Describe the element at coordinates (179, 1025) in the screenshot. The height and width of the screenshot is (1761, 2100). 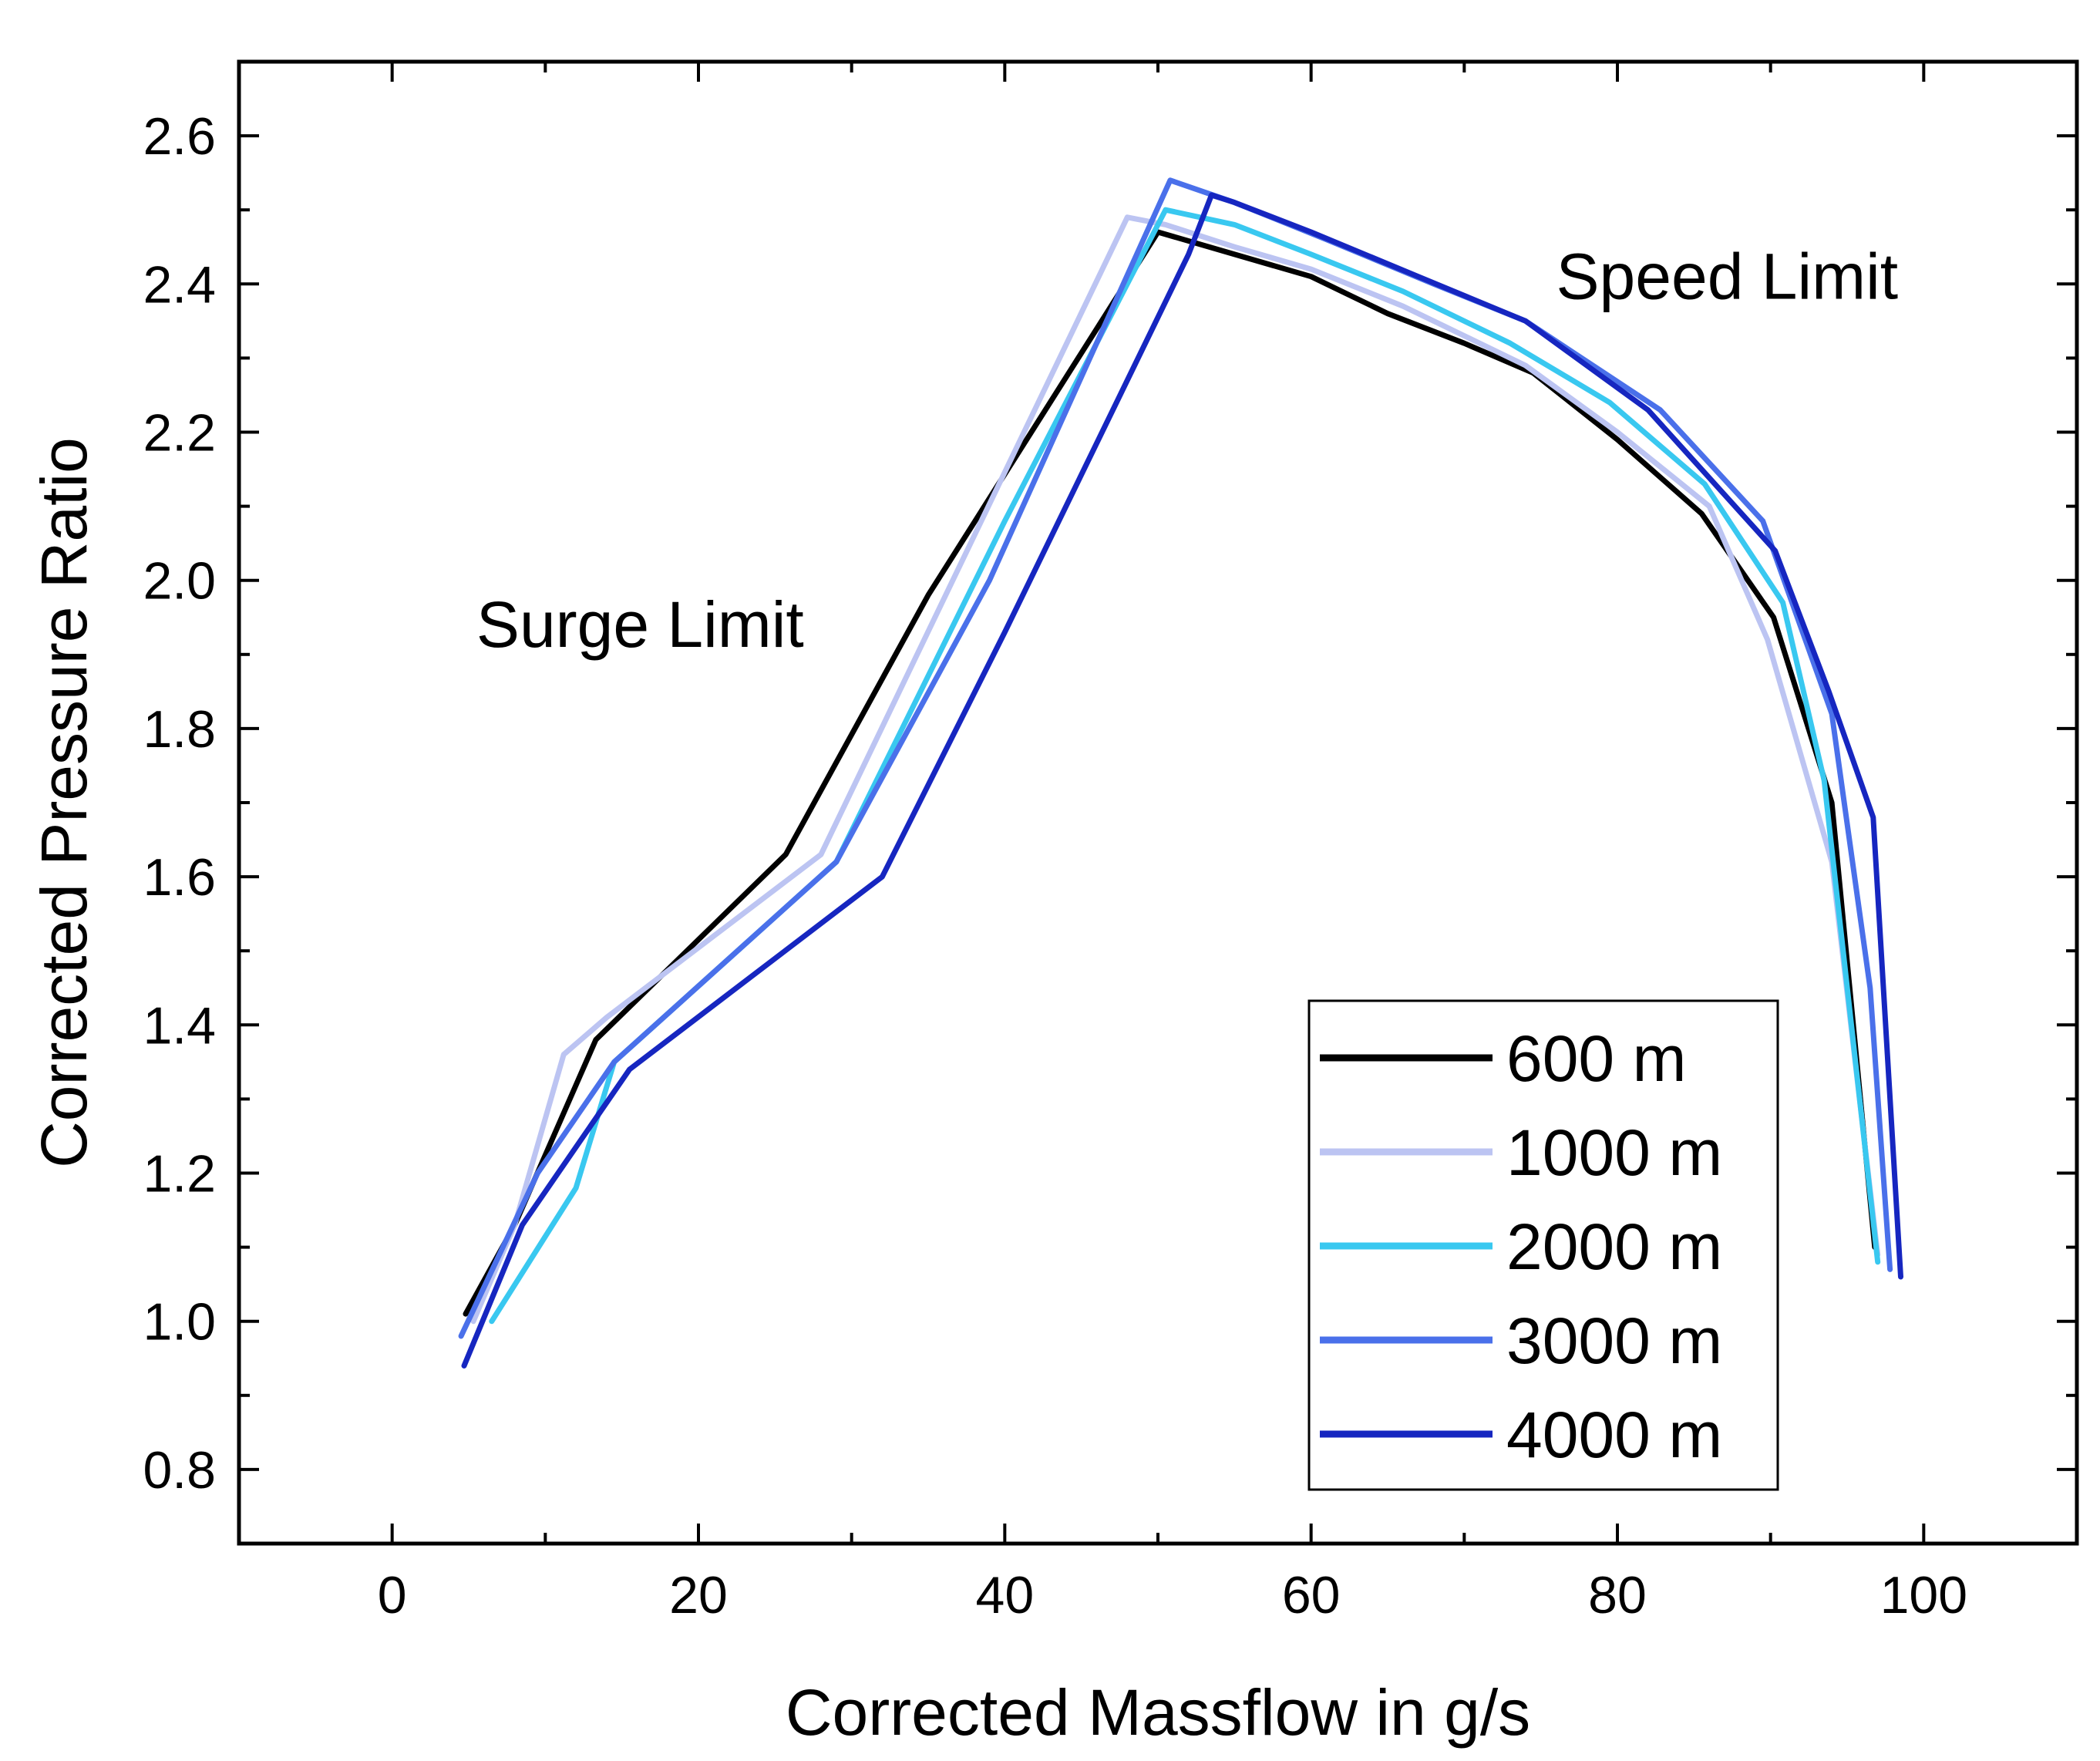
I see `y-tick-label: 1.4` at that location.